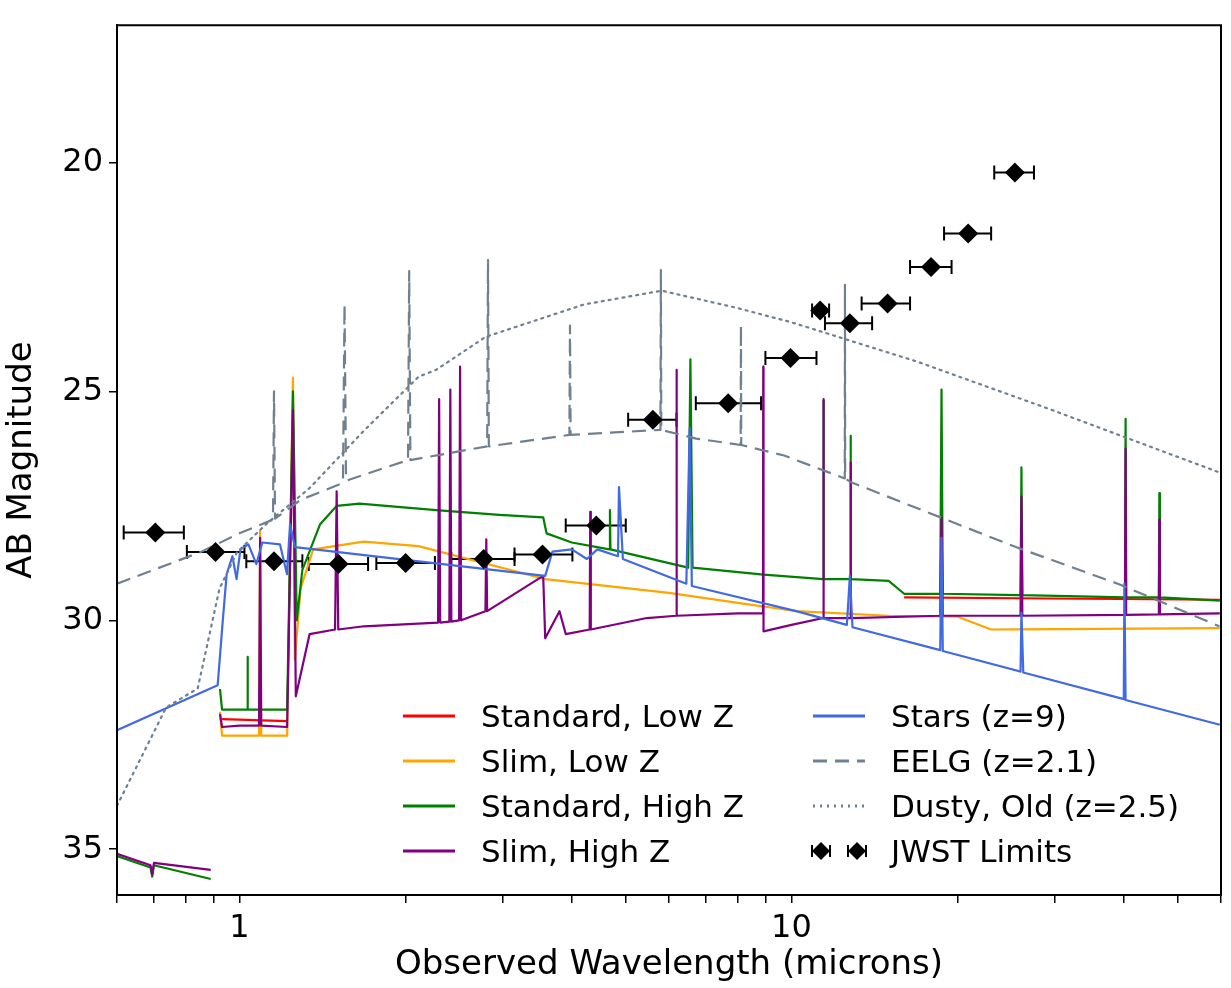 The image size is (1231, 988). I want to click on y-tick-label: 30, so click(82, 617).